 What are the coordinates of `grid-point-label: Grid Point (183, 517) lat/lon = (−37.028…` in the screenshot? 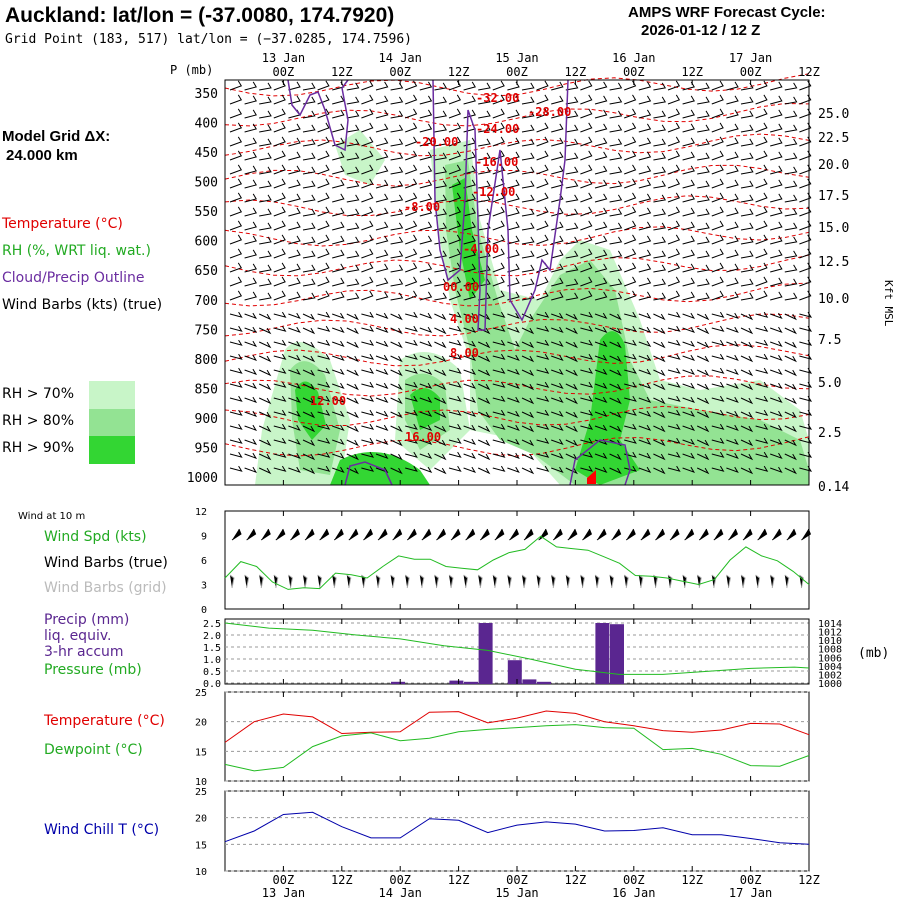 It's located at (208, 39).